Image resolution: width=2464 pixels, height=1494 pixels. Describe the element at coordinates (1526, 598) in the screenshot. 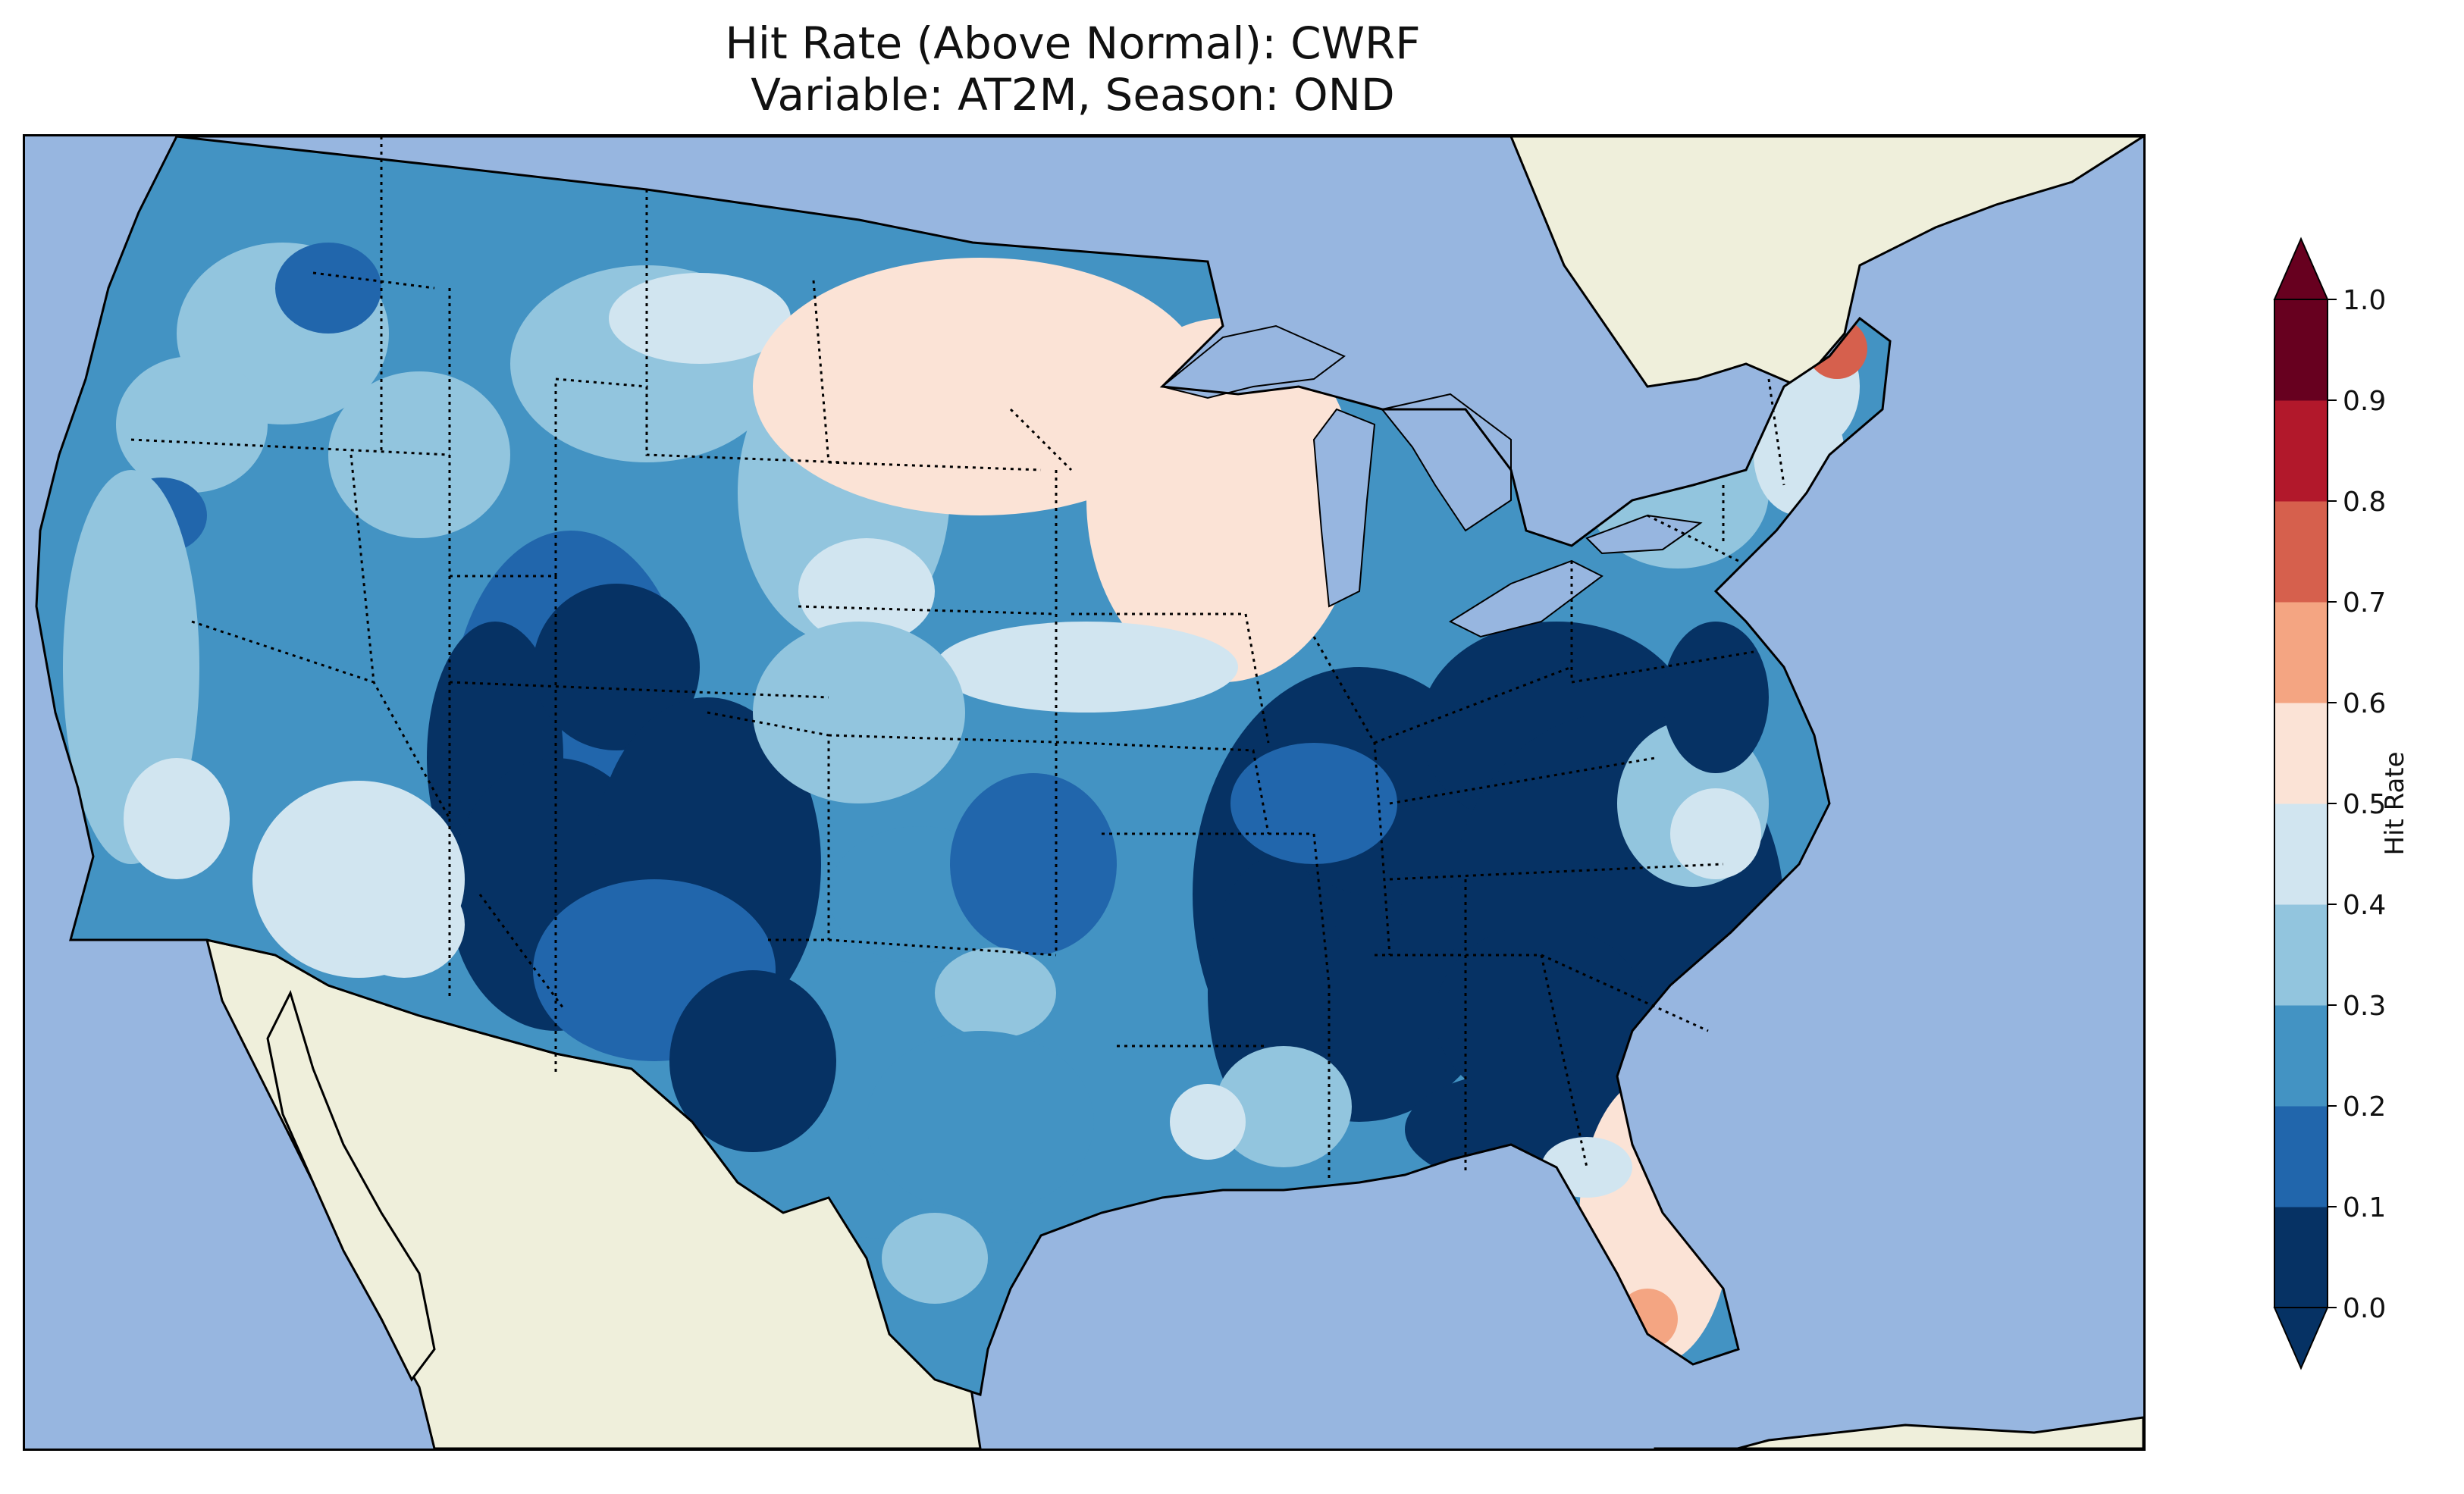

I see `lake-erie` at that location.